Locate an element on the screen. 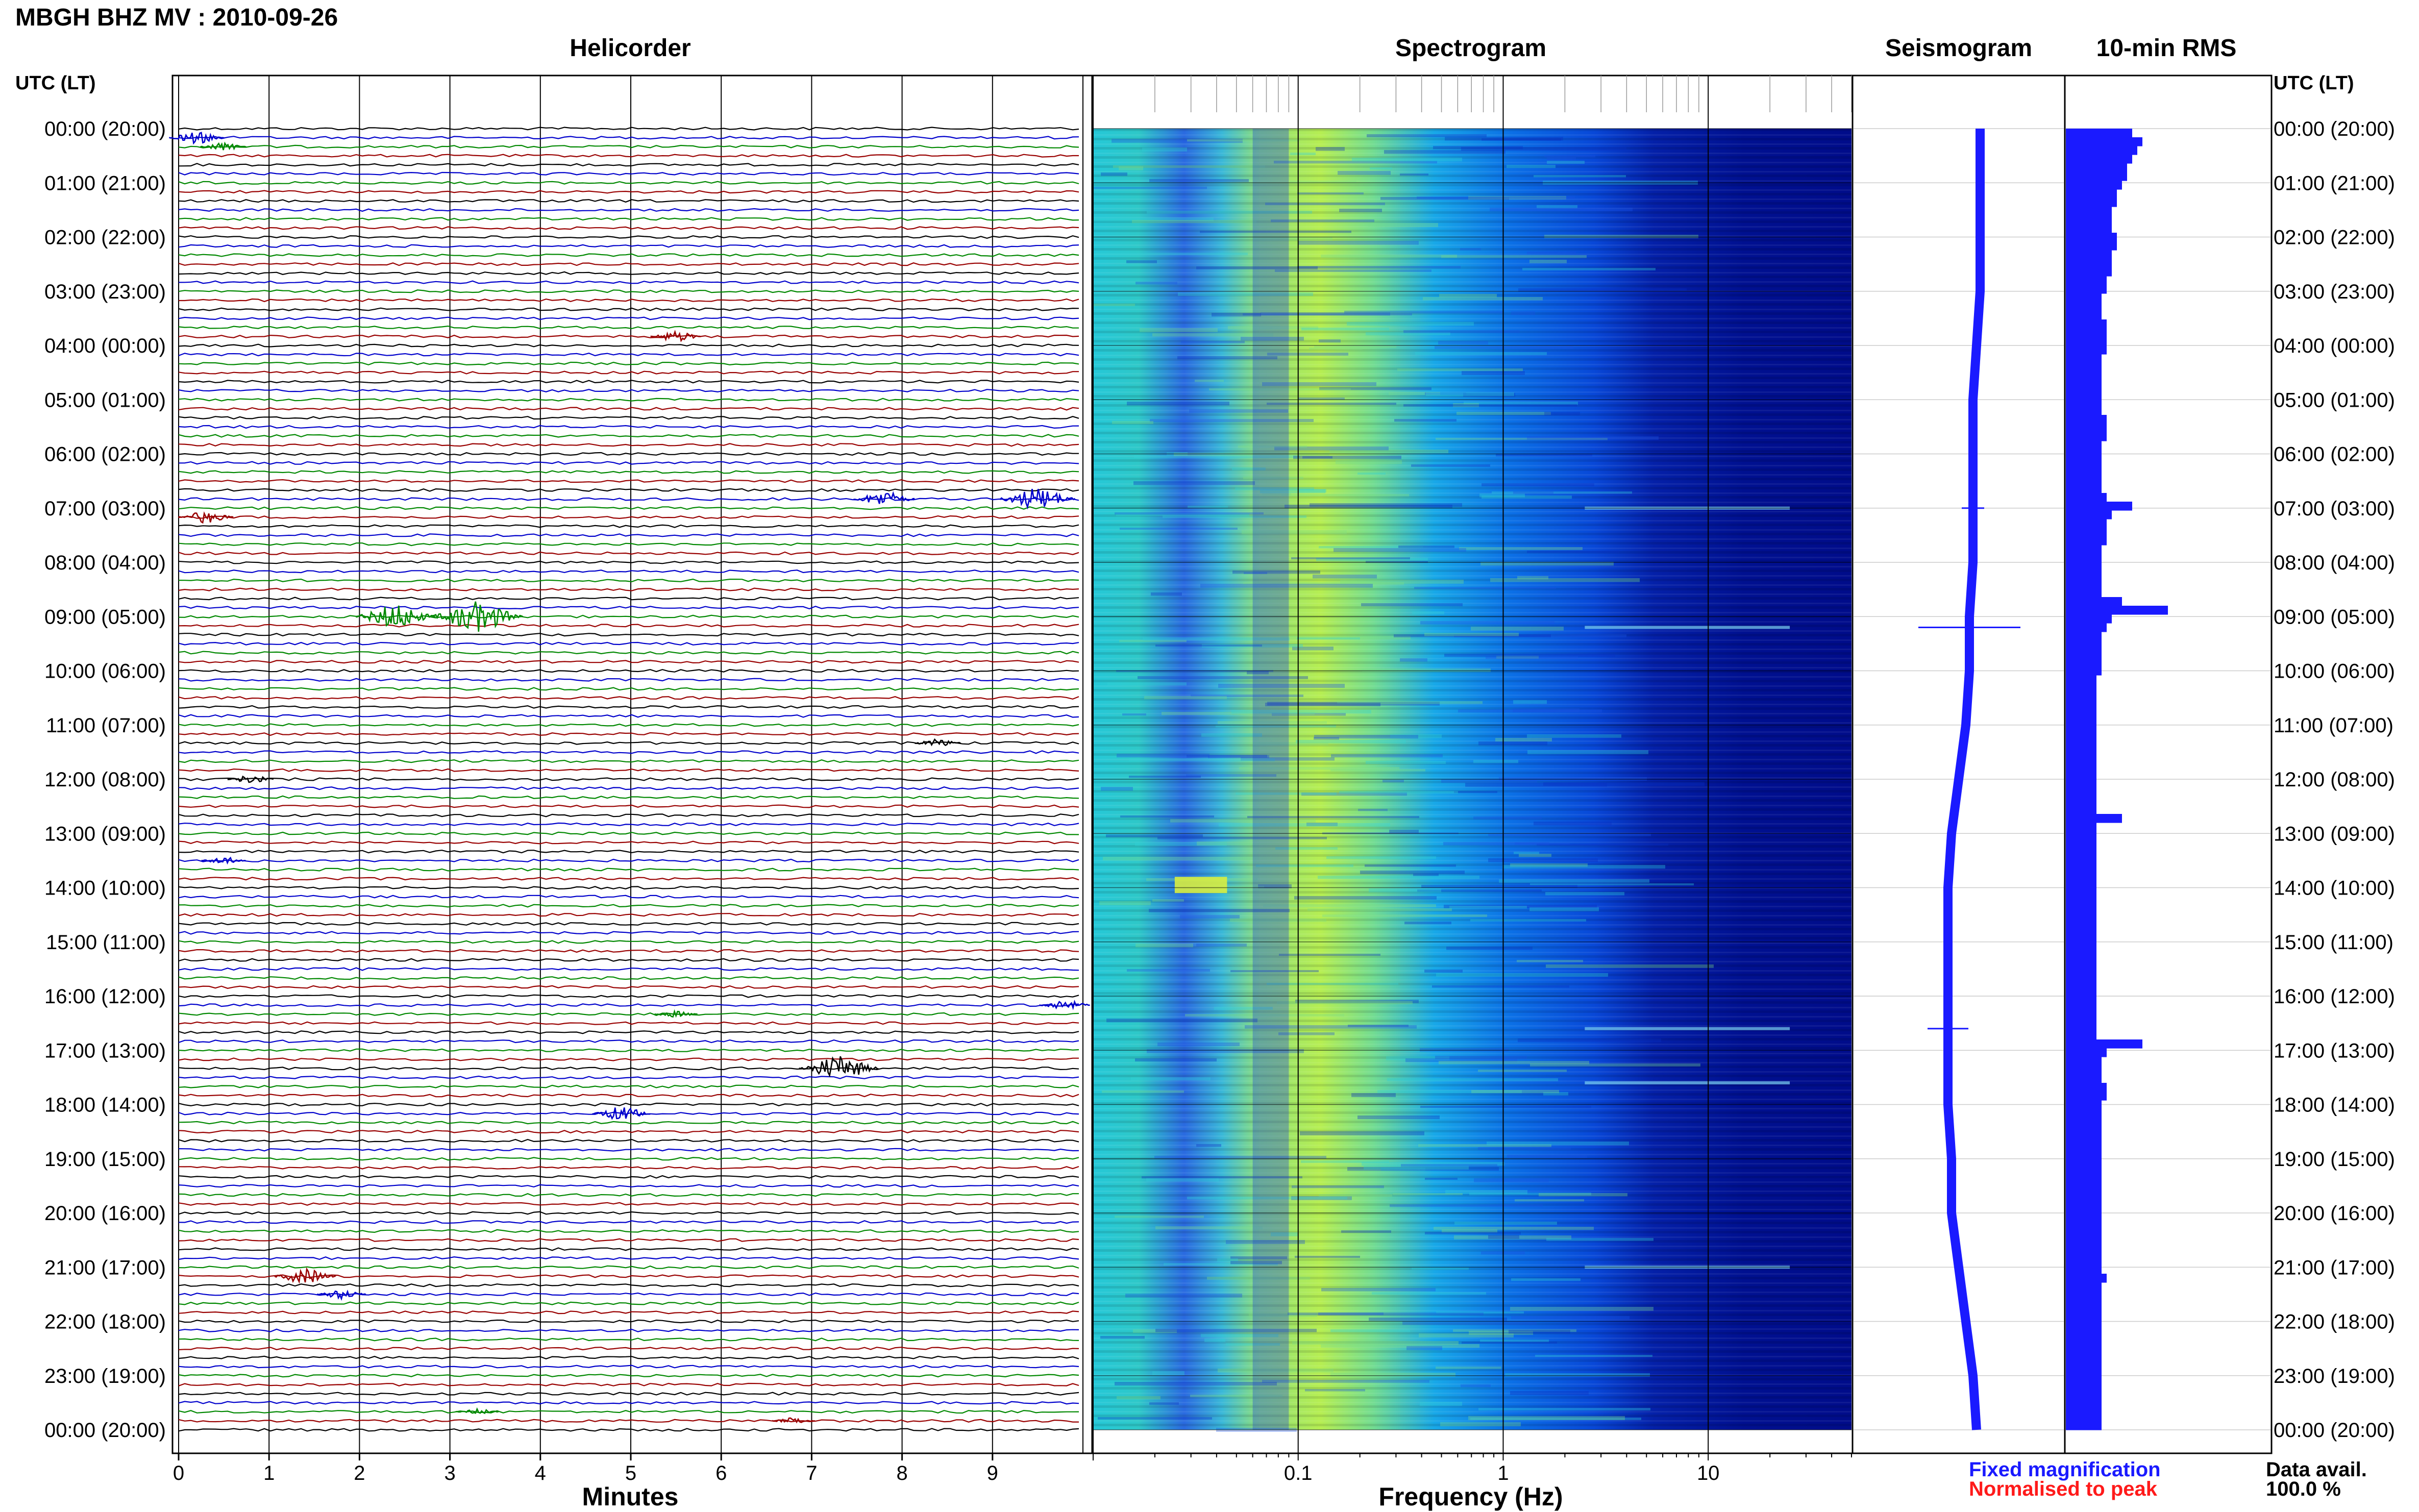  time-label-right: 20:00 (16:00) is located at coordinates (2334, 1213).